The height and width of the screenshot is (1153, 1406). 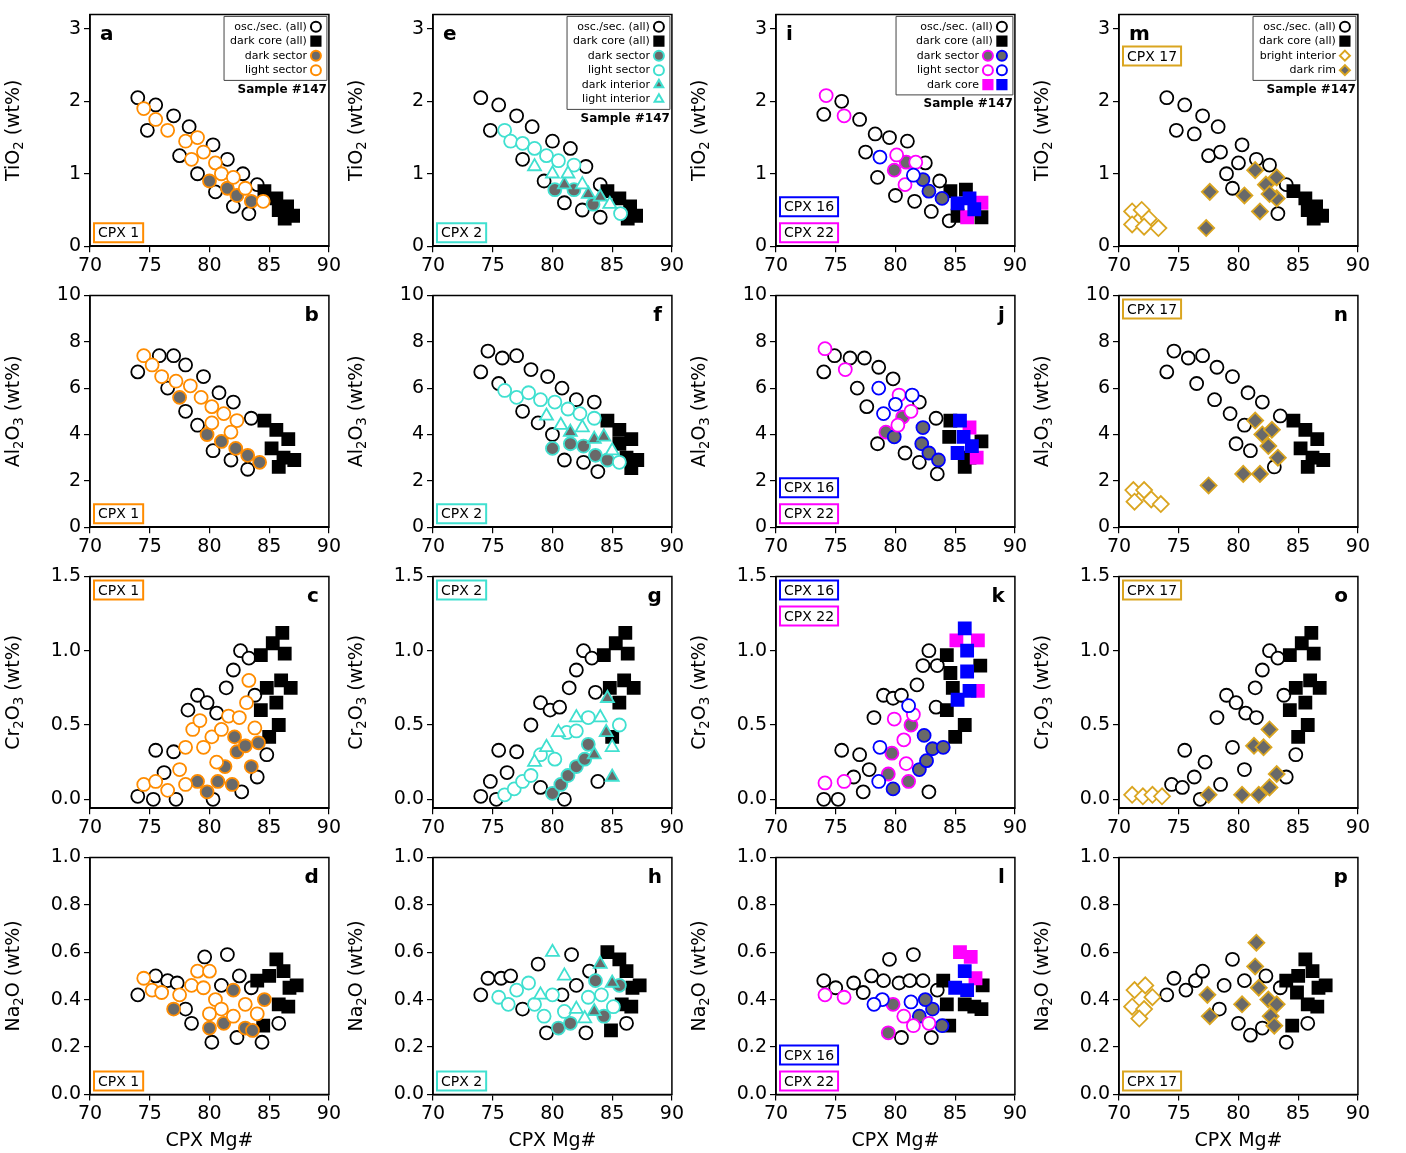 I want to click on chart-title: c, so click(x=313, y=594).